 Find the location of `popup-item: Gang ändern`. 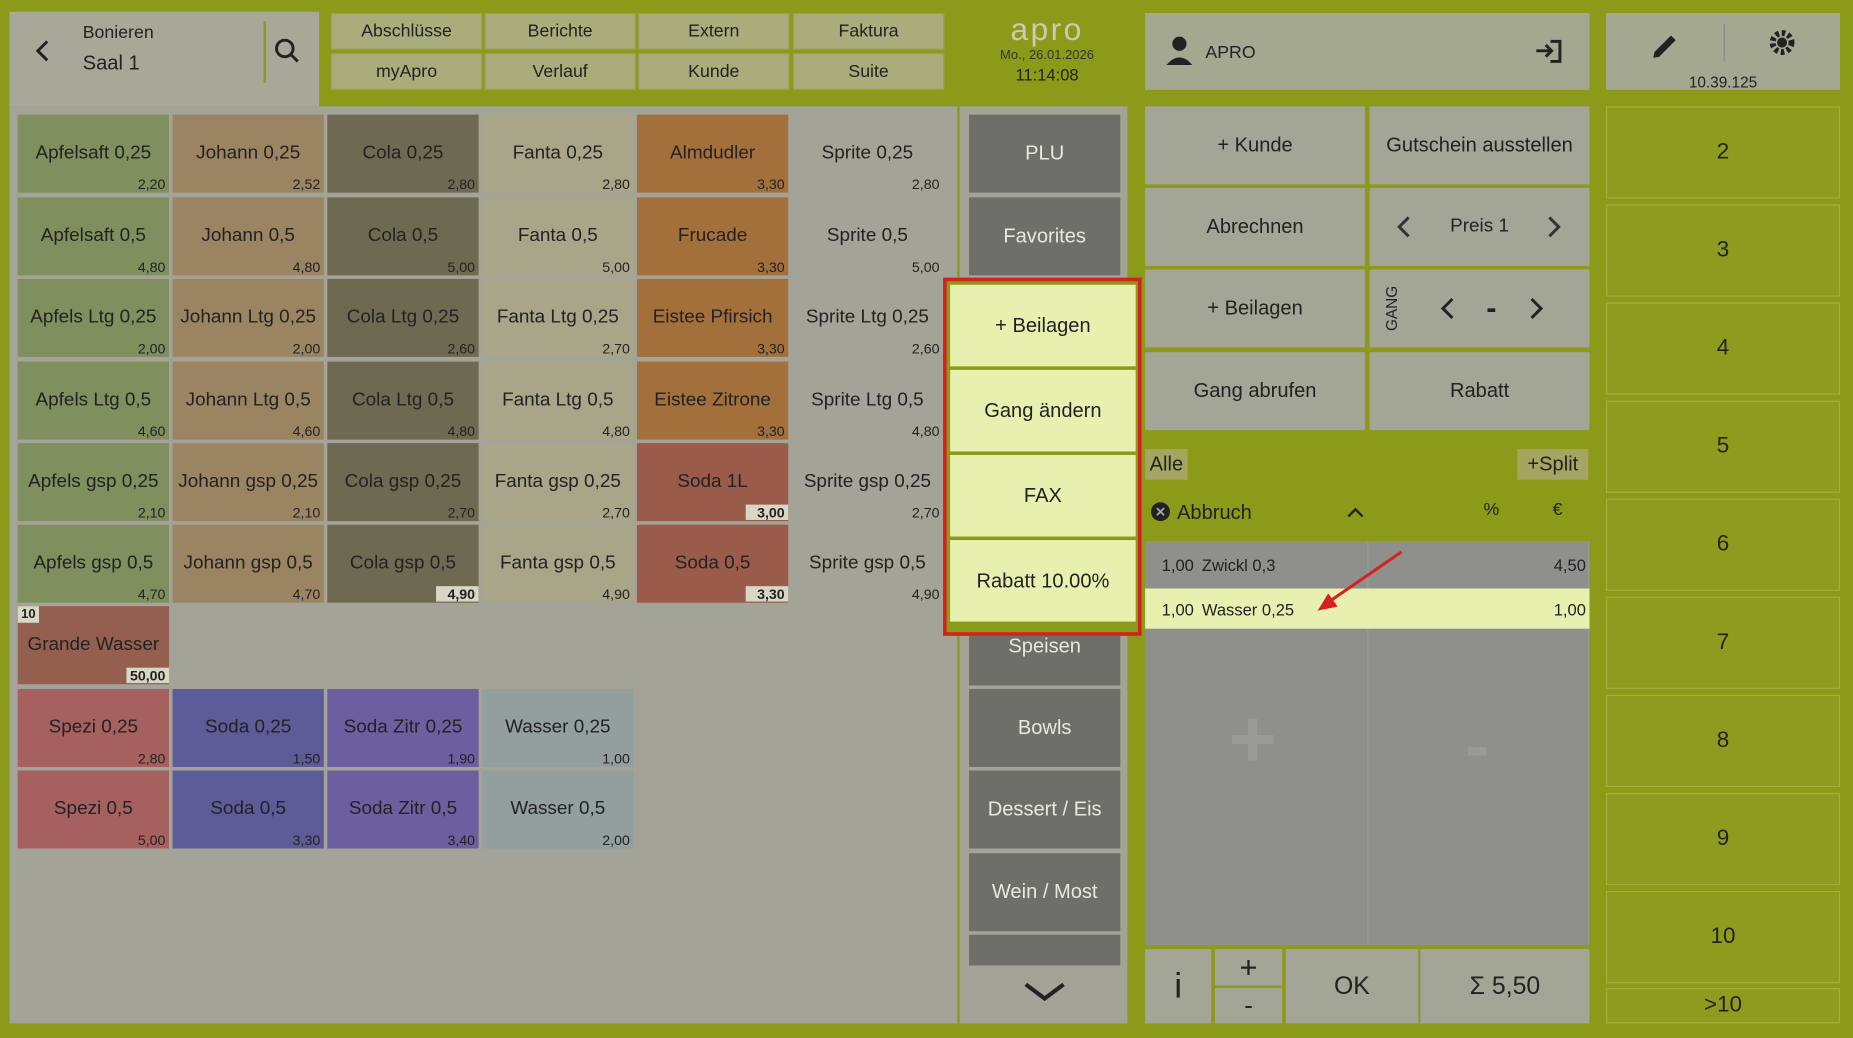

popup-item: Gang ändern is located at coordinates (1043, 410).